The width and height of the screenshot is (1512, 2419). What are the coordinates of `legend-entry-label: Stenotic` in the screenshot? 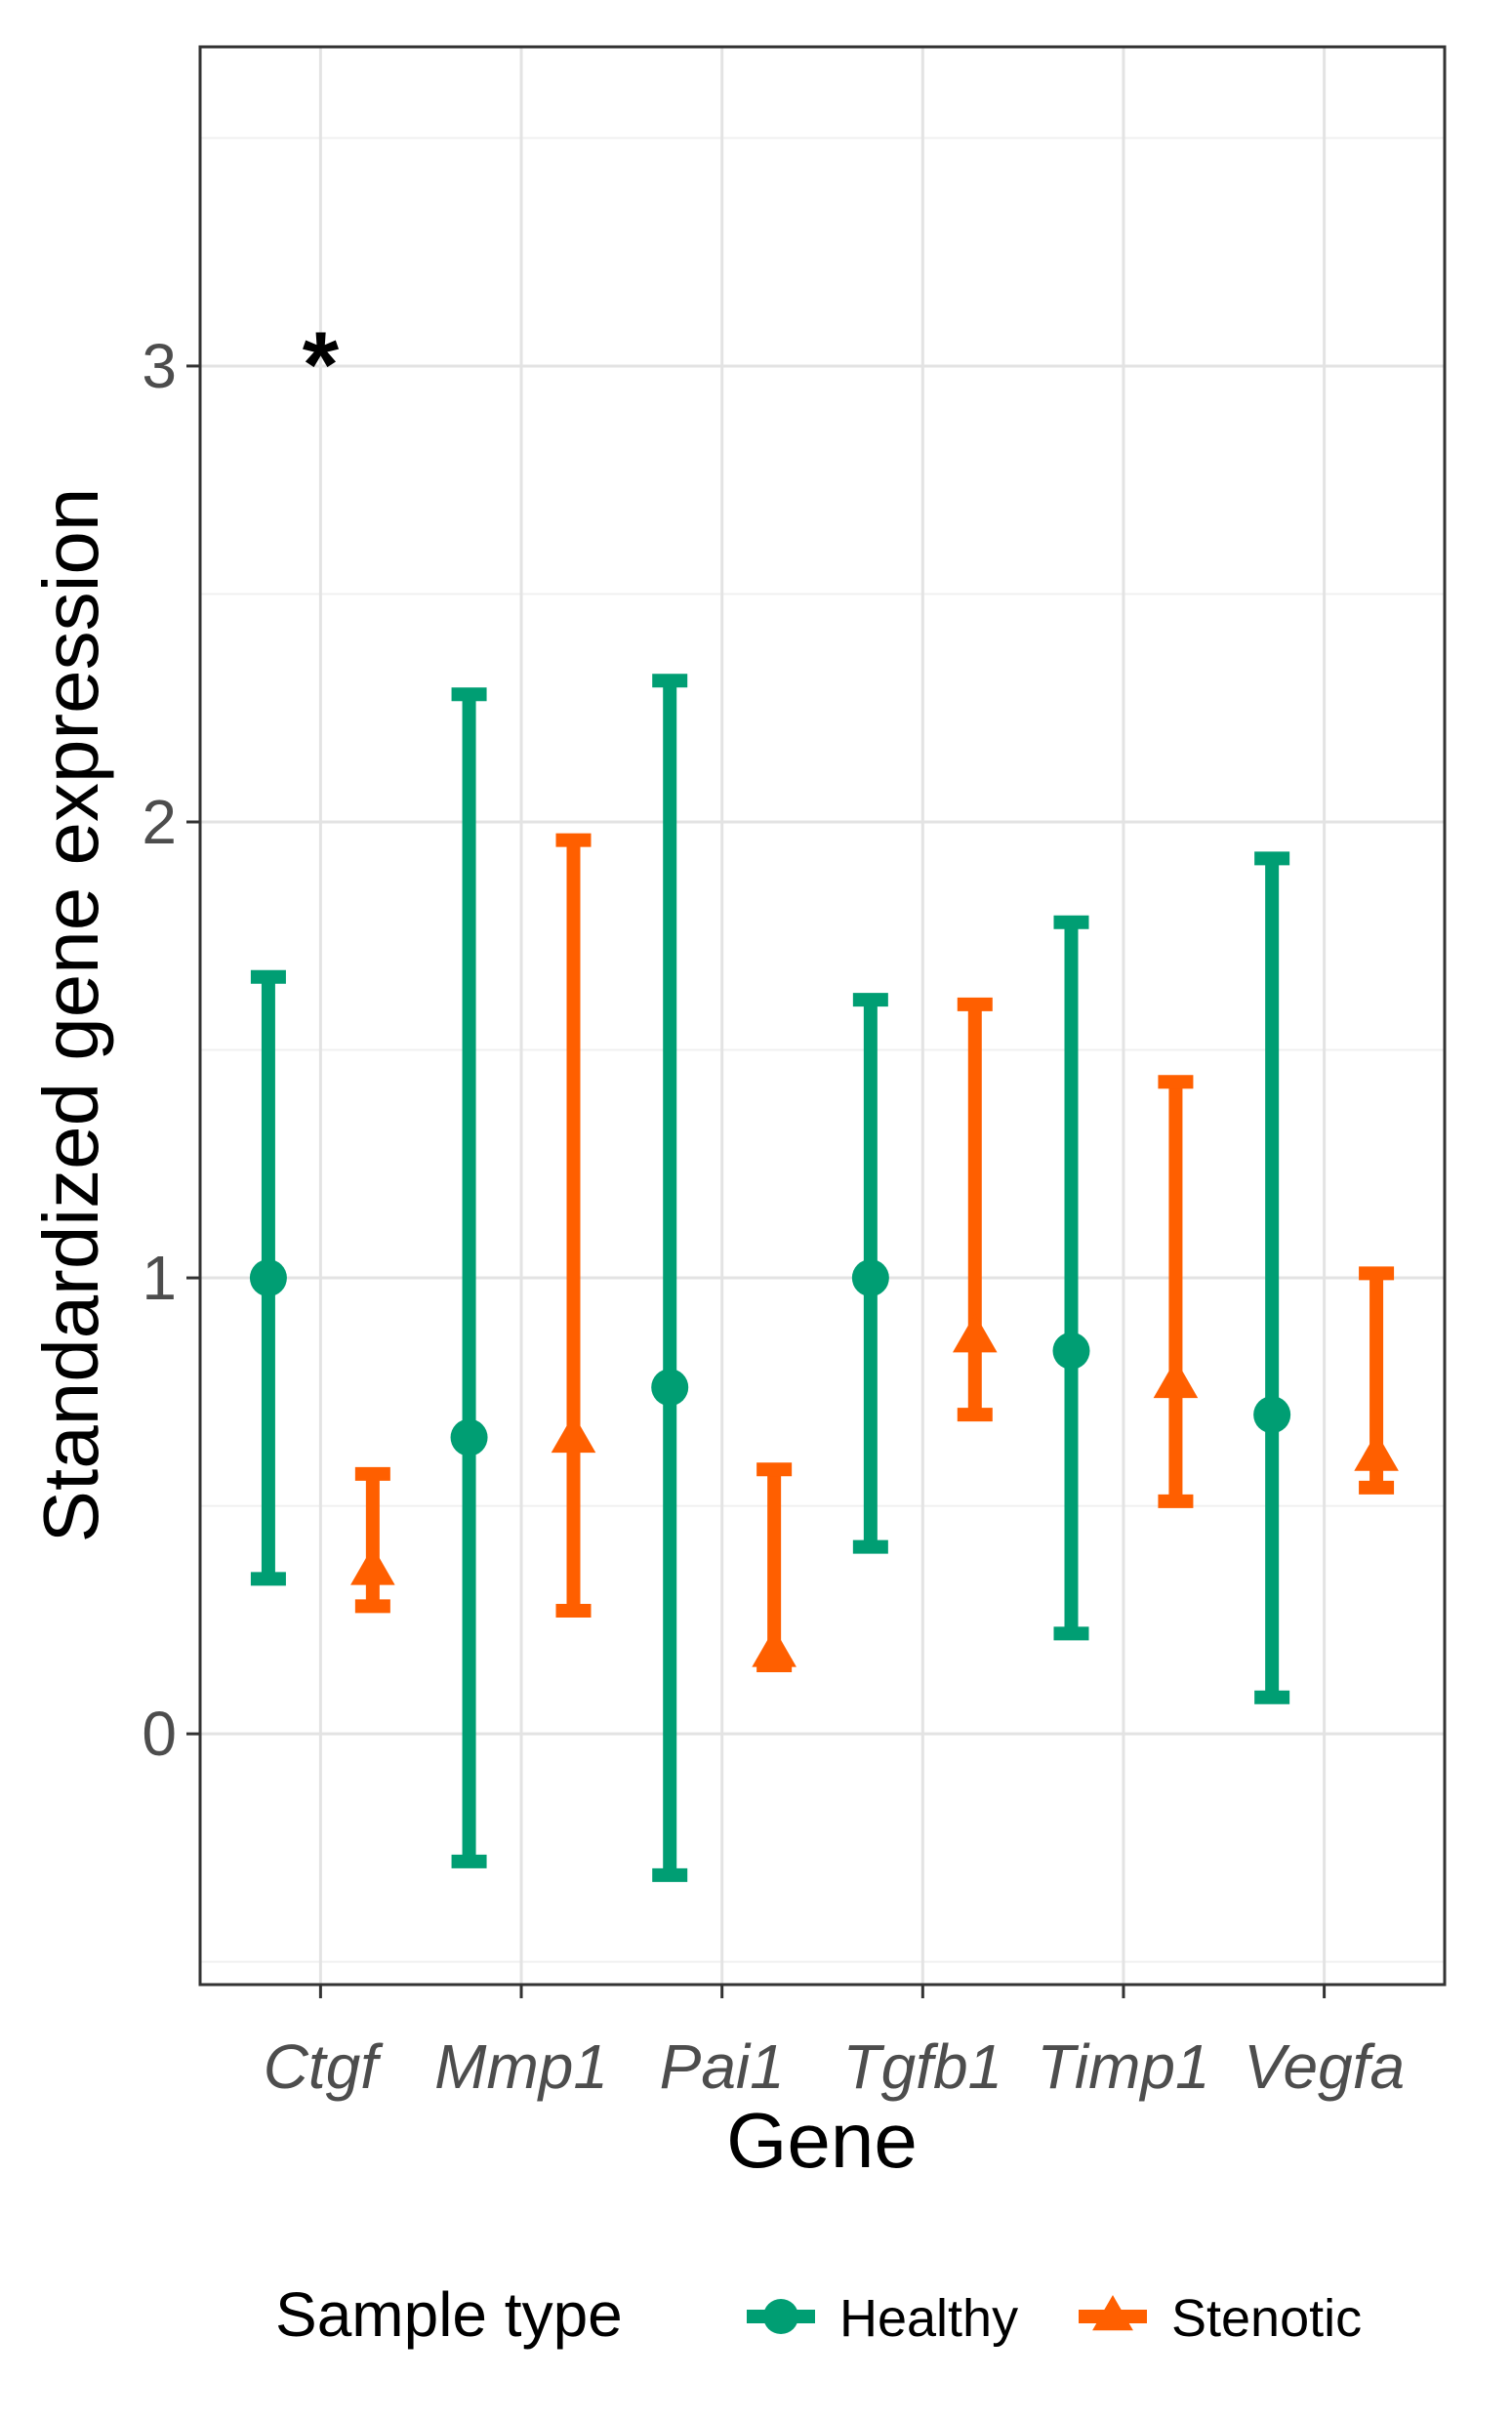 It's located at (1266, 2318).